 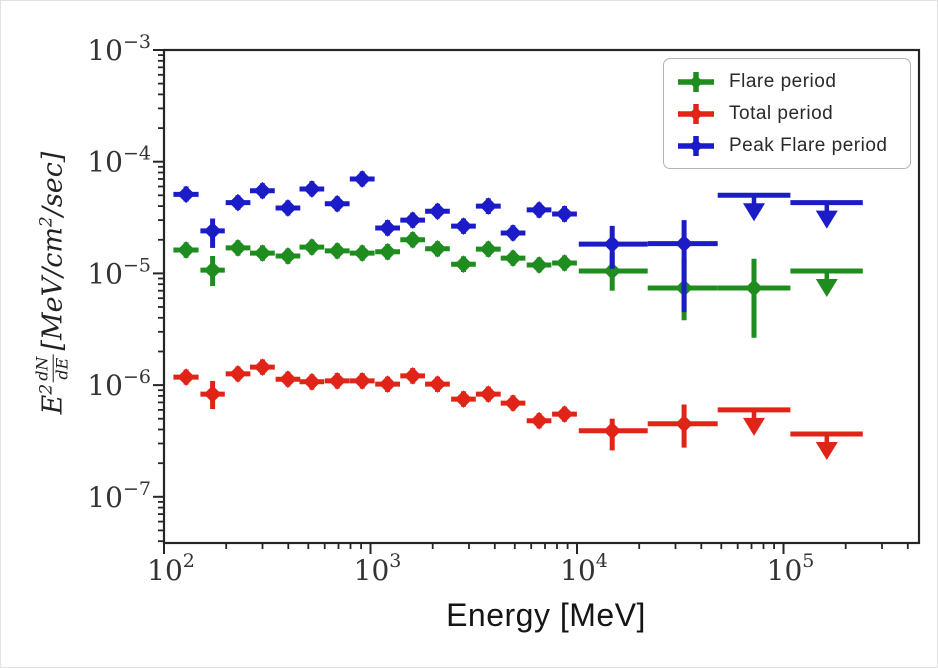 I want to click on x-axis-label: Energy [MeV], so click(x=546, y=615).